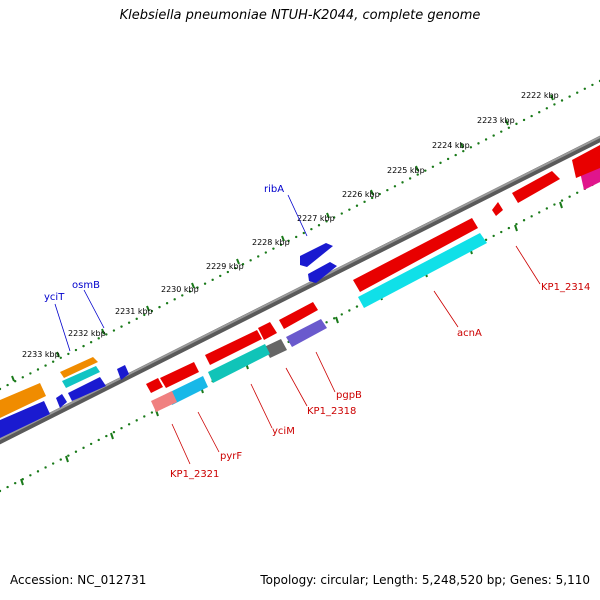 This screenshot has height=600, width=600. Describe the element at coordinates (316, 255) in the screenshot. I see `gene-ribA` at that location.